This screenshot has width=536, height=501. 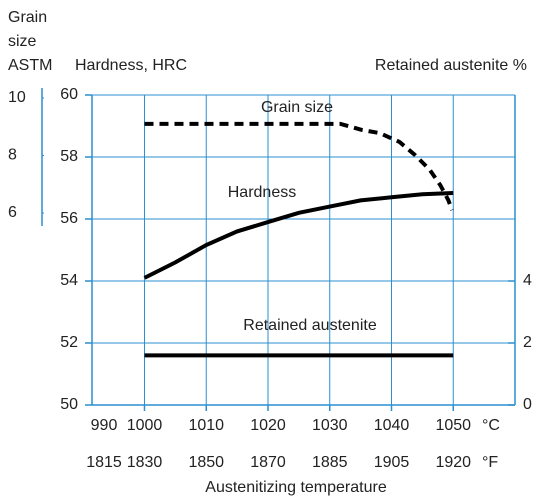 What do you see at coordinates (527, 342) in the screenshot?
I see `y2-tick-label: 2` at bounding box center [527, 342].